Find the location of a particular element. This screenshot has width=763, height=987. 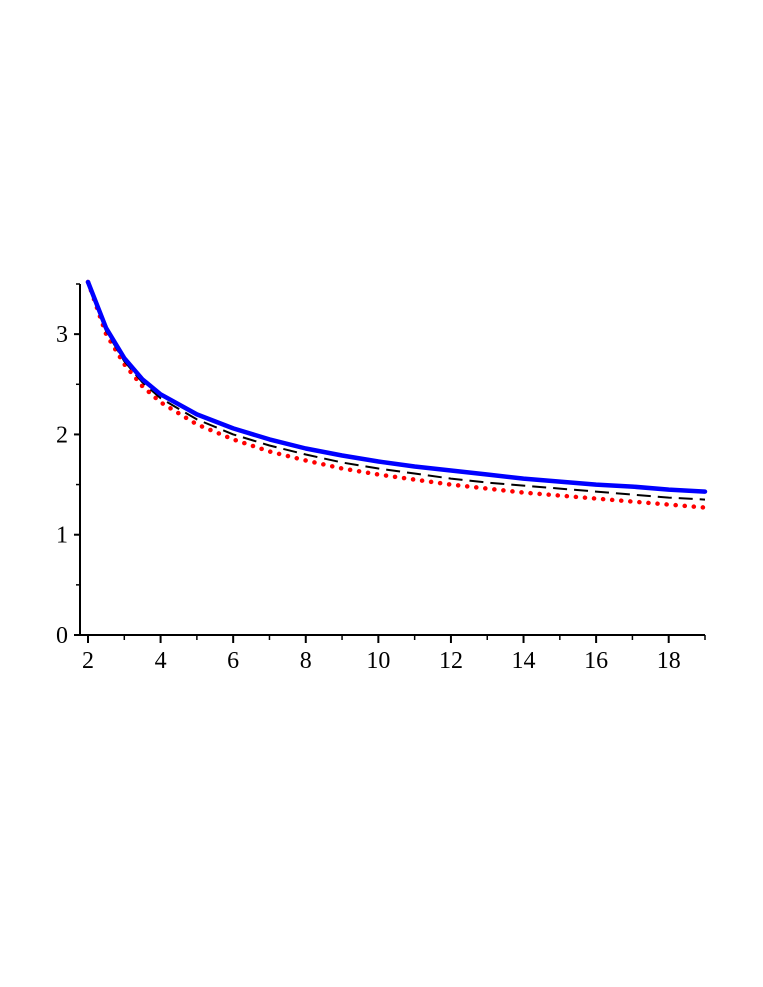

x-tick-label: 6 is located at coordinates (233, 661).